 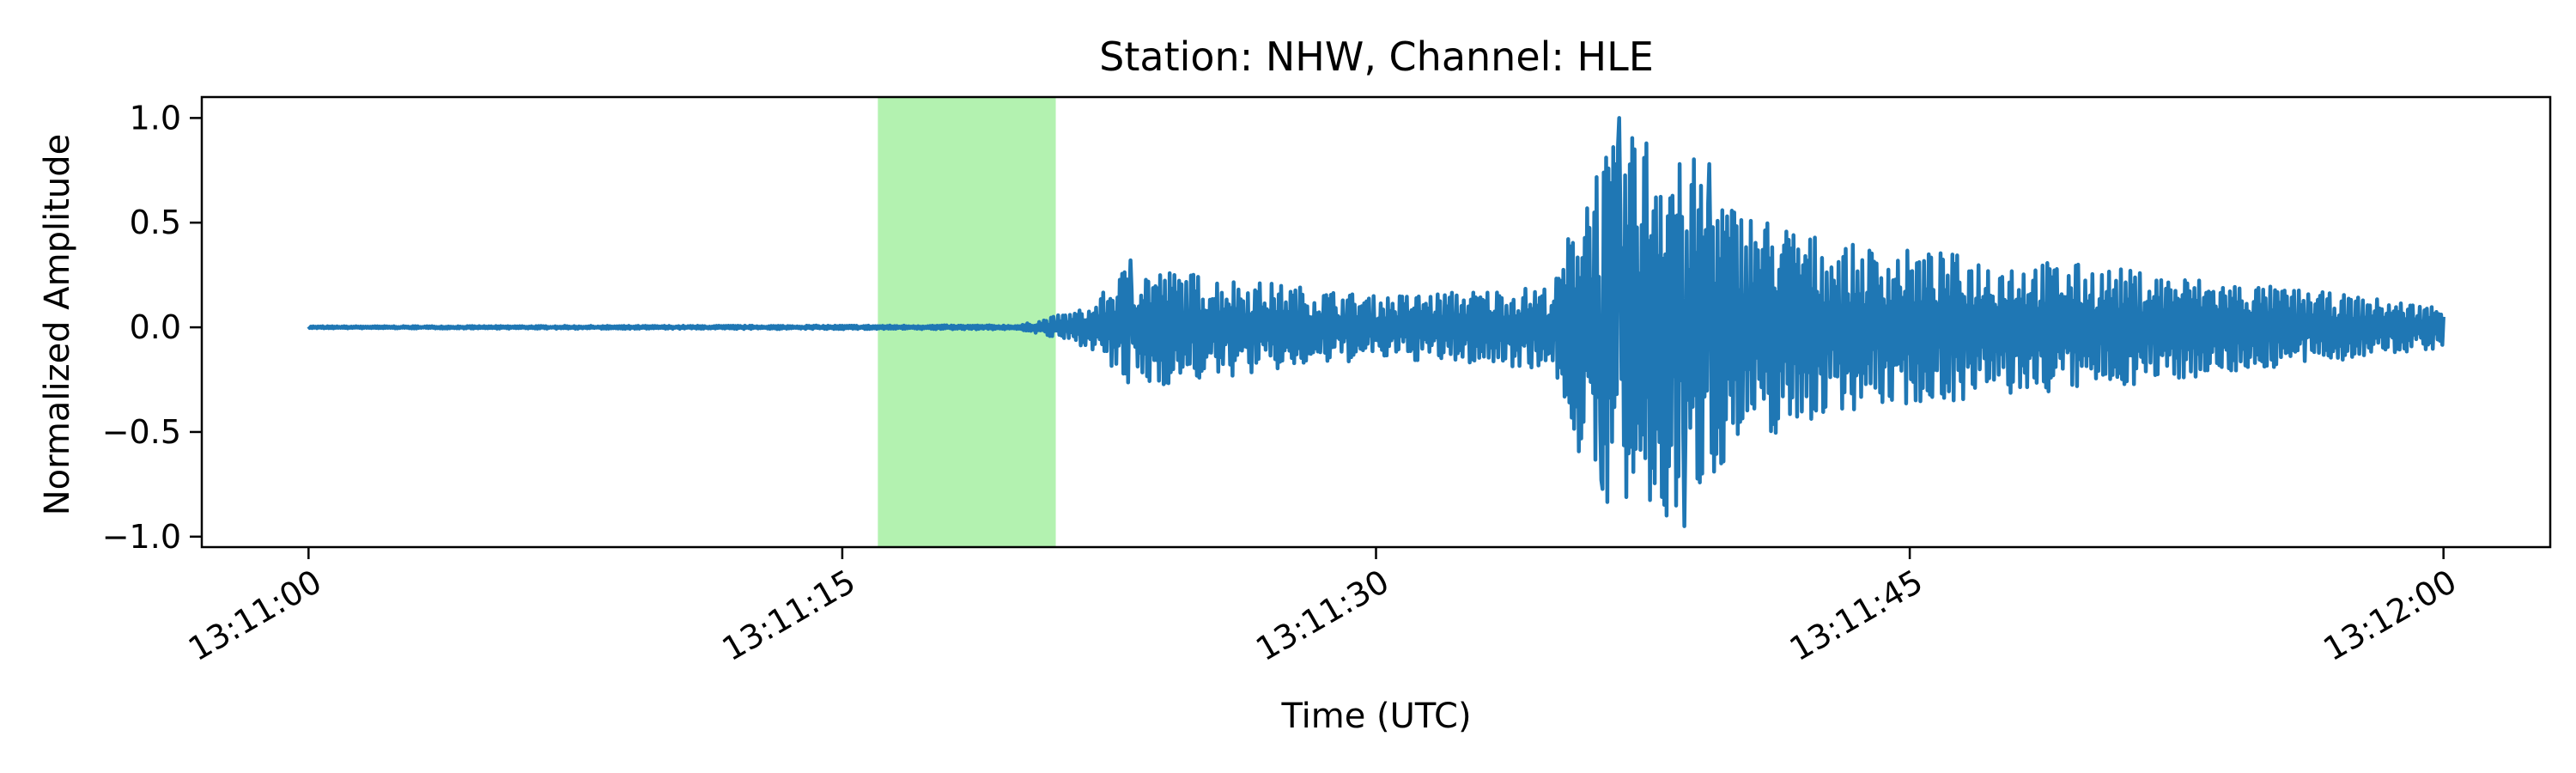 What do you see at coordinates (967, 322) in the screenshot?
I see `highlight-window` at bounding box center [967, 322].